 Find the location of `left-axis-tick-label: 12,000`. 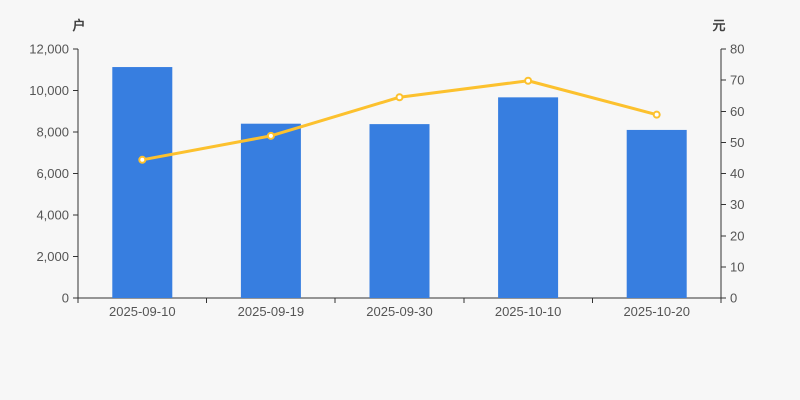

left-axis-tick-label: 12,000 is located at coordinates (49, 49).